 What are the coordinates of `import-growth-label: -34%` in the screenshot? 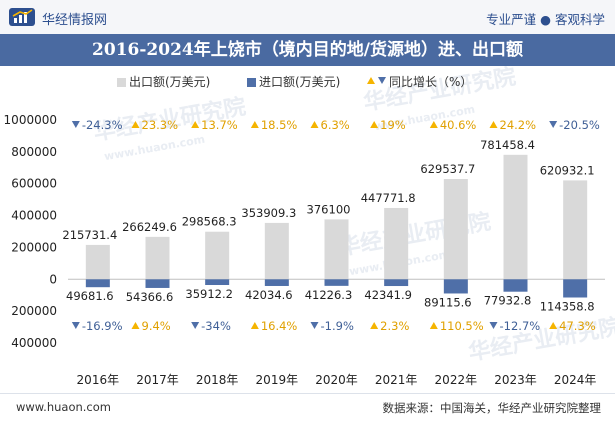 It's located at (216, 326).